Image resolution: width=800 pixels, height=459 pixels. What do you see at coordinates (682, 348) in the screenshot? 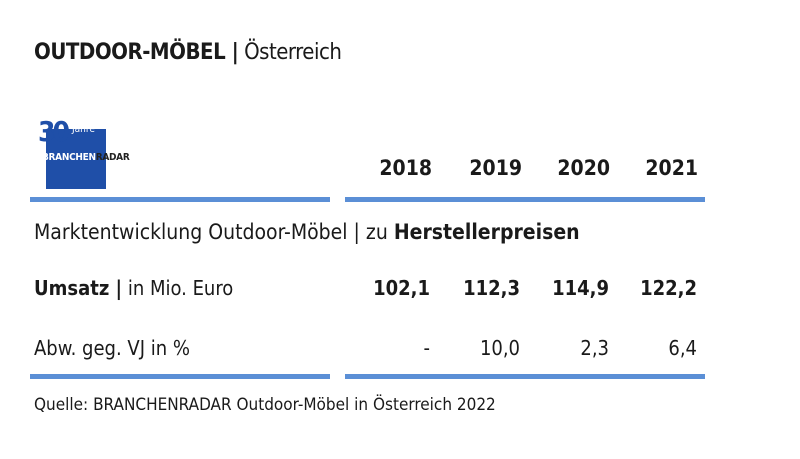
I see `table-cell: 6,4` at bounding box center [682, 348].